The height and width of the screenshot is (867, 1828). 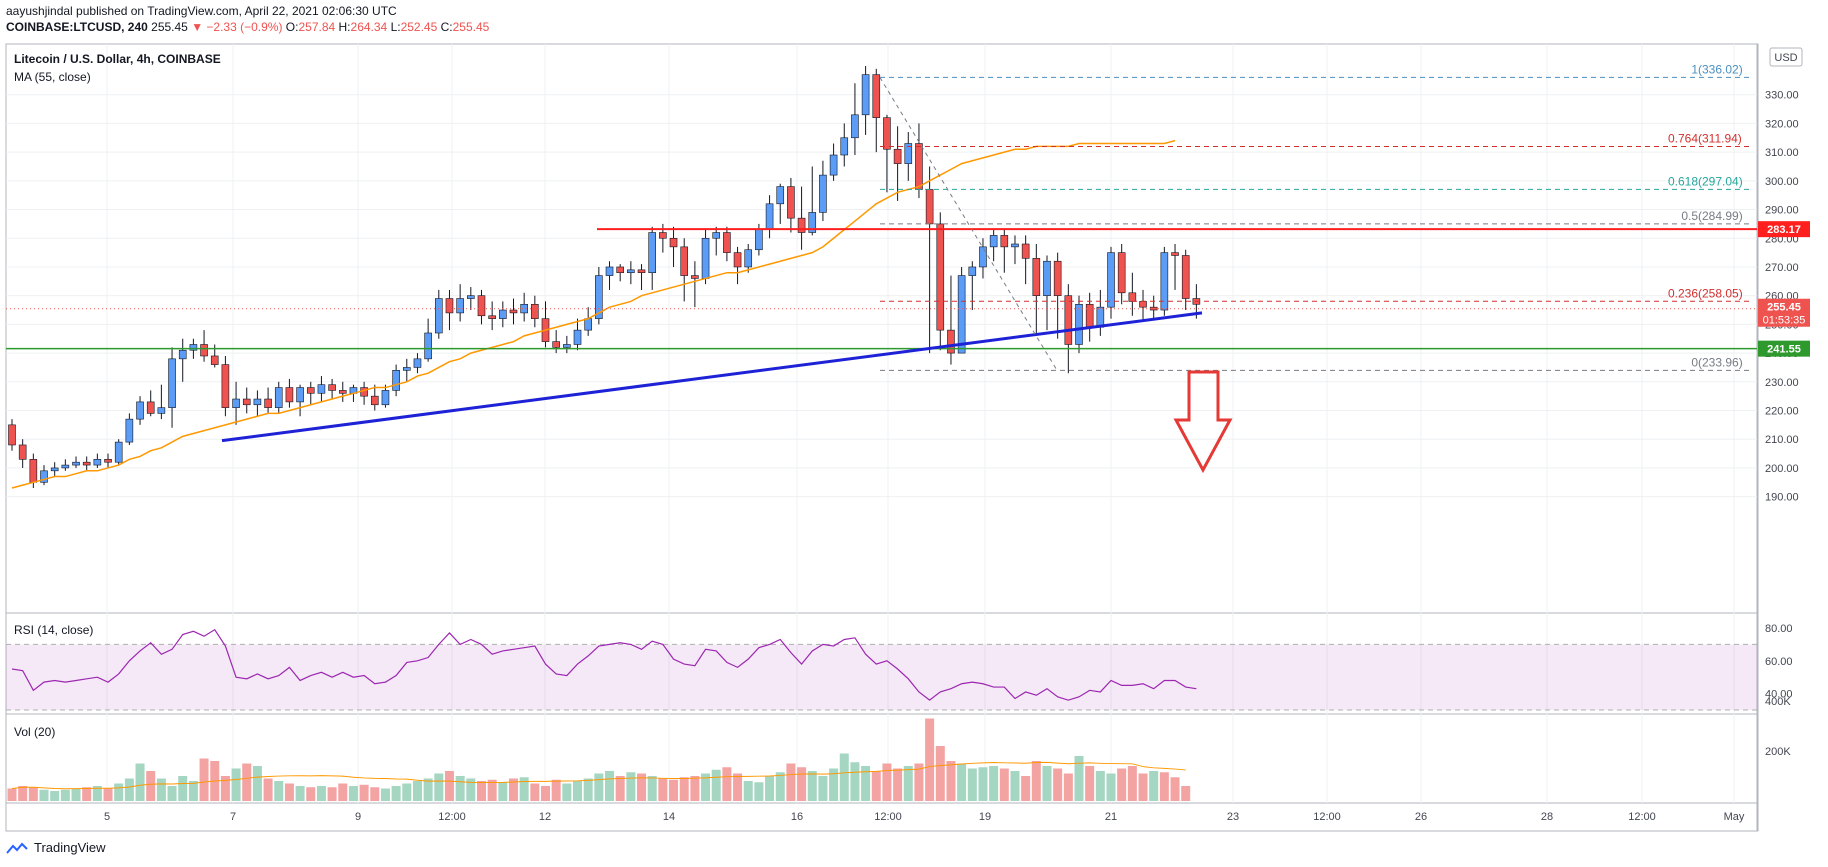 What do you see at coordinates (604, 664) in the screenshot?
I see `rsi-series-line` at bounding box center [604, 664].